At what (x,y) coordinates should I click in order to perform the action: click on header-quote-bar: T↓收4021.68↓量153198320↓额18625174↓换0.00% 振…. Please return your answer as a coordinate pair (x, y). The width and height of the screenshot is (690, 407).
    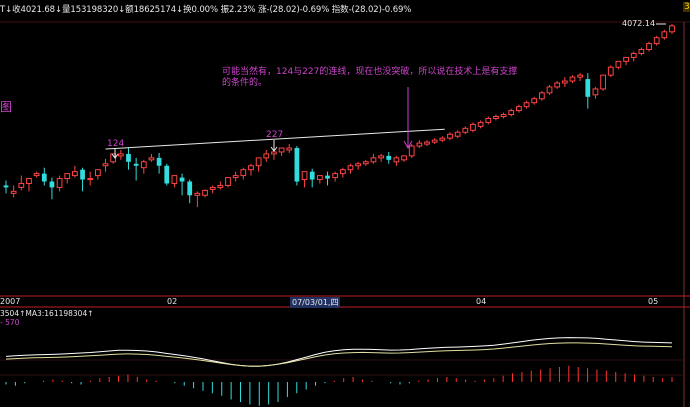
    Looking at the image, I should click on (205, 9).